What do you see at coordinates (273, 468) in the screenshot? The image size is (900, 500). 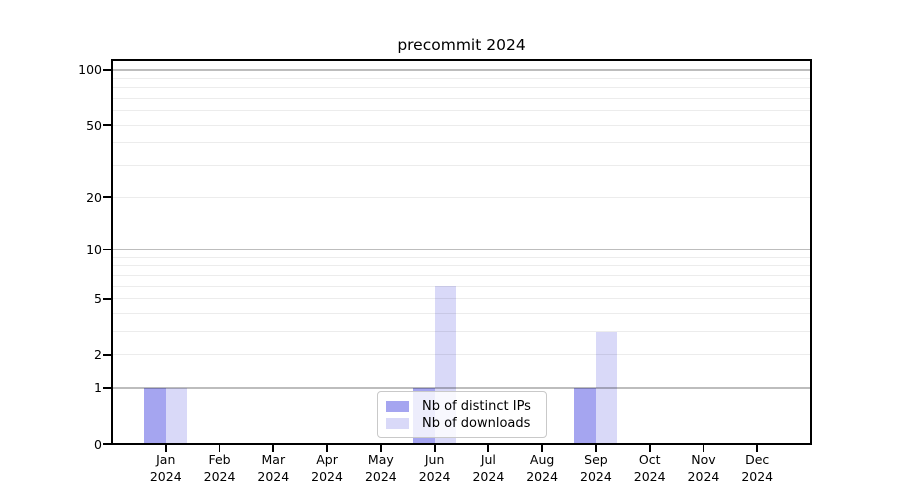 I see `x-tick-label-mar: Mar 2024` at bounding box center [273, 468].